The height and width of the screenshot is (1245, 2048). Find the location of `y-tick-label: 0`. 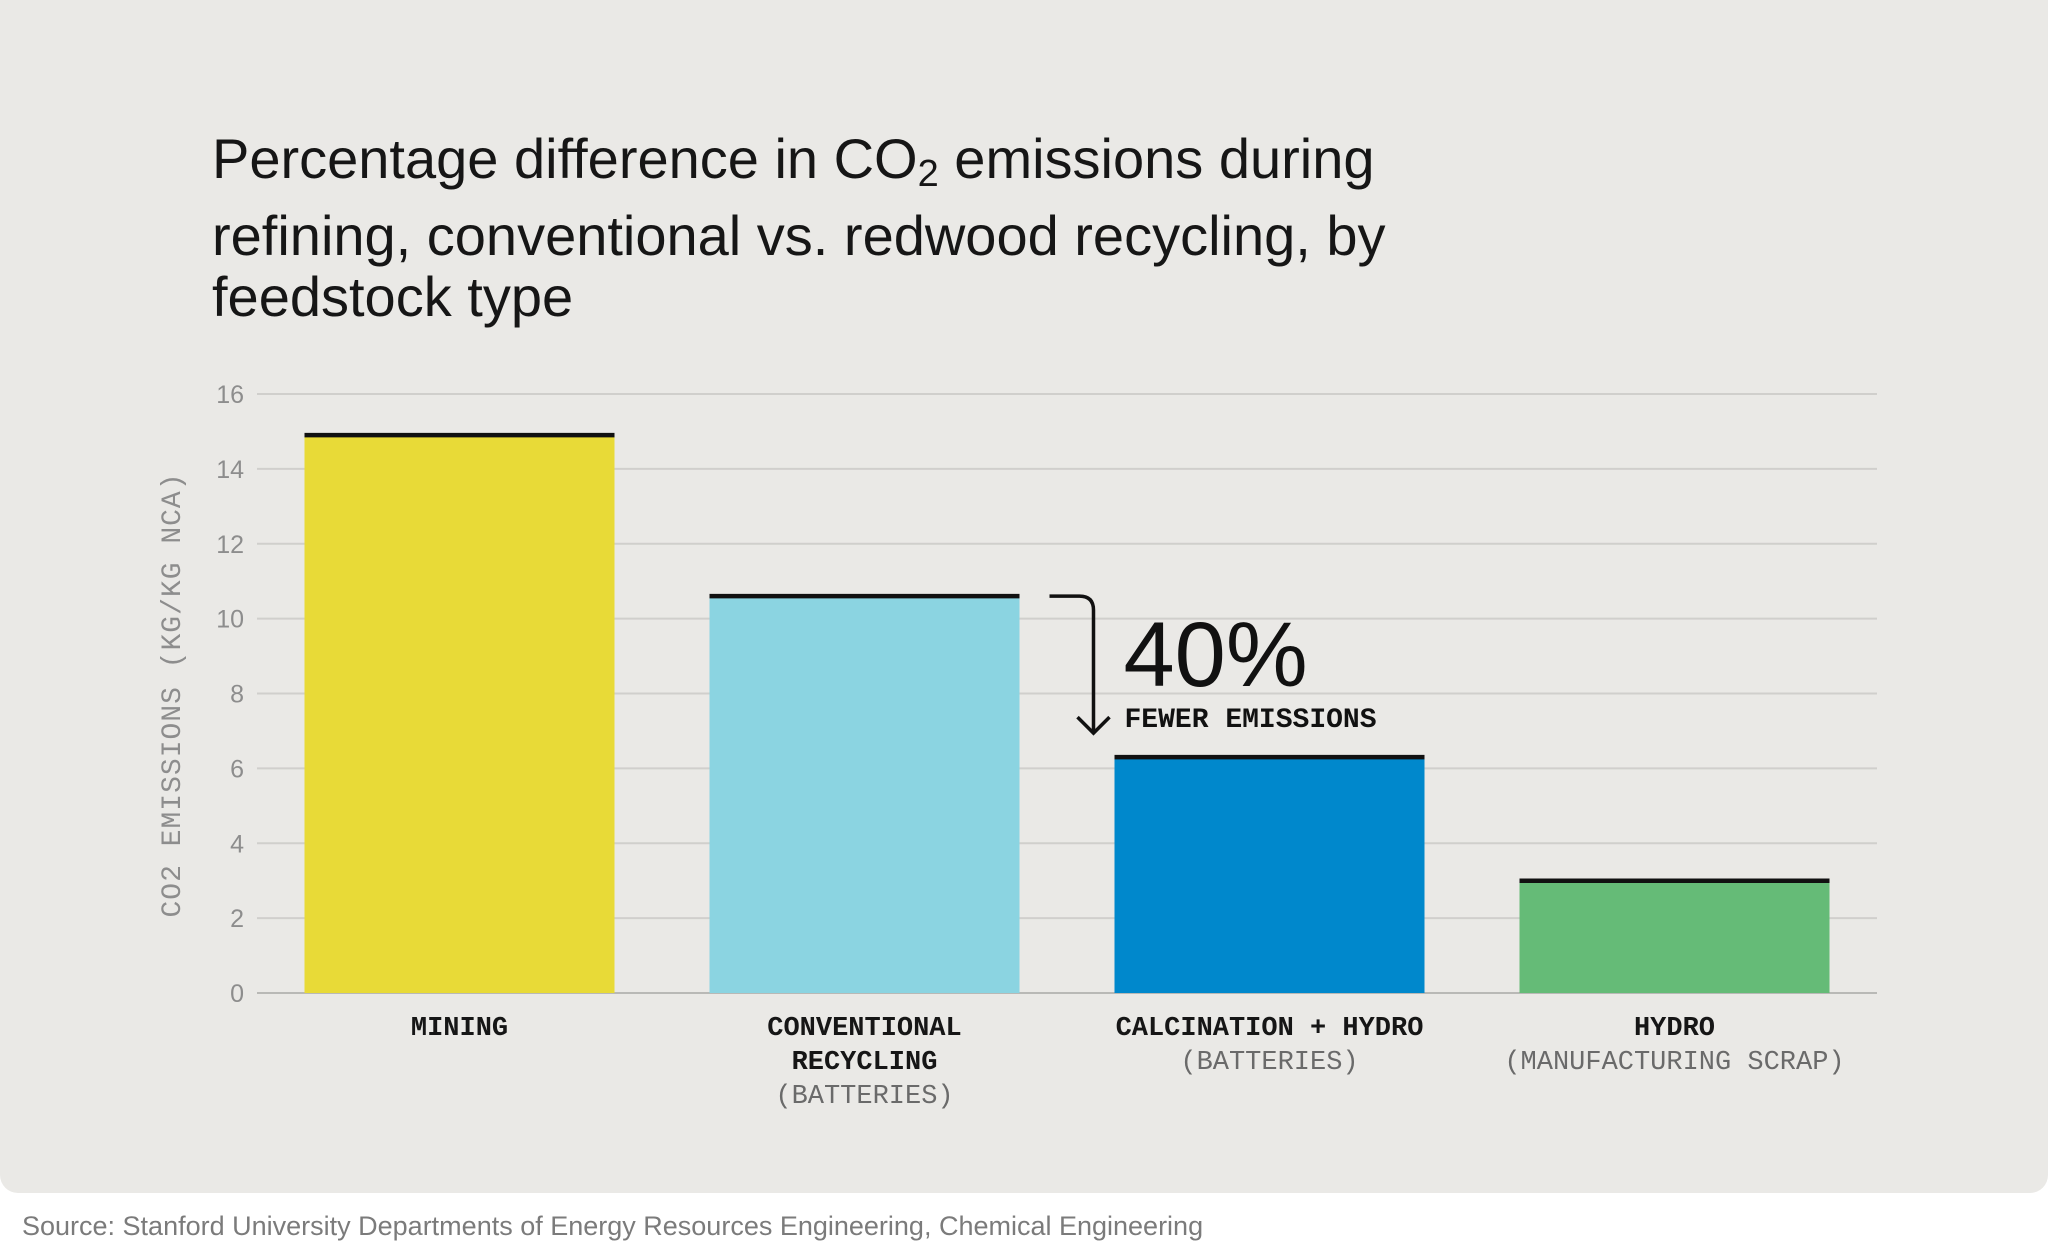

y-tick-label: 0 is located at coordinates (237, 994).